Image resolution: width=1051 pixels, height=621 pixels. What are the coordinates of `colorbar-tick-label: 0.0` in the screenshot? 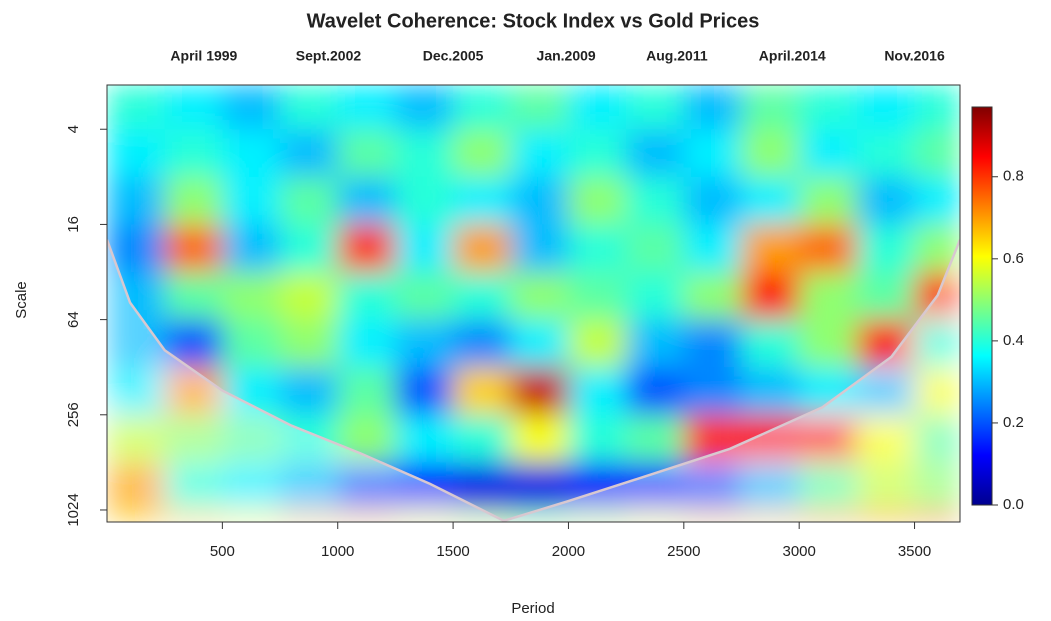 It's located at (1013, 504).